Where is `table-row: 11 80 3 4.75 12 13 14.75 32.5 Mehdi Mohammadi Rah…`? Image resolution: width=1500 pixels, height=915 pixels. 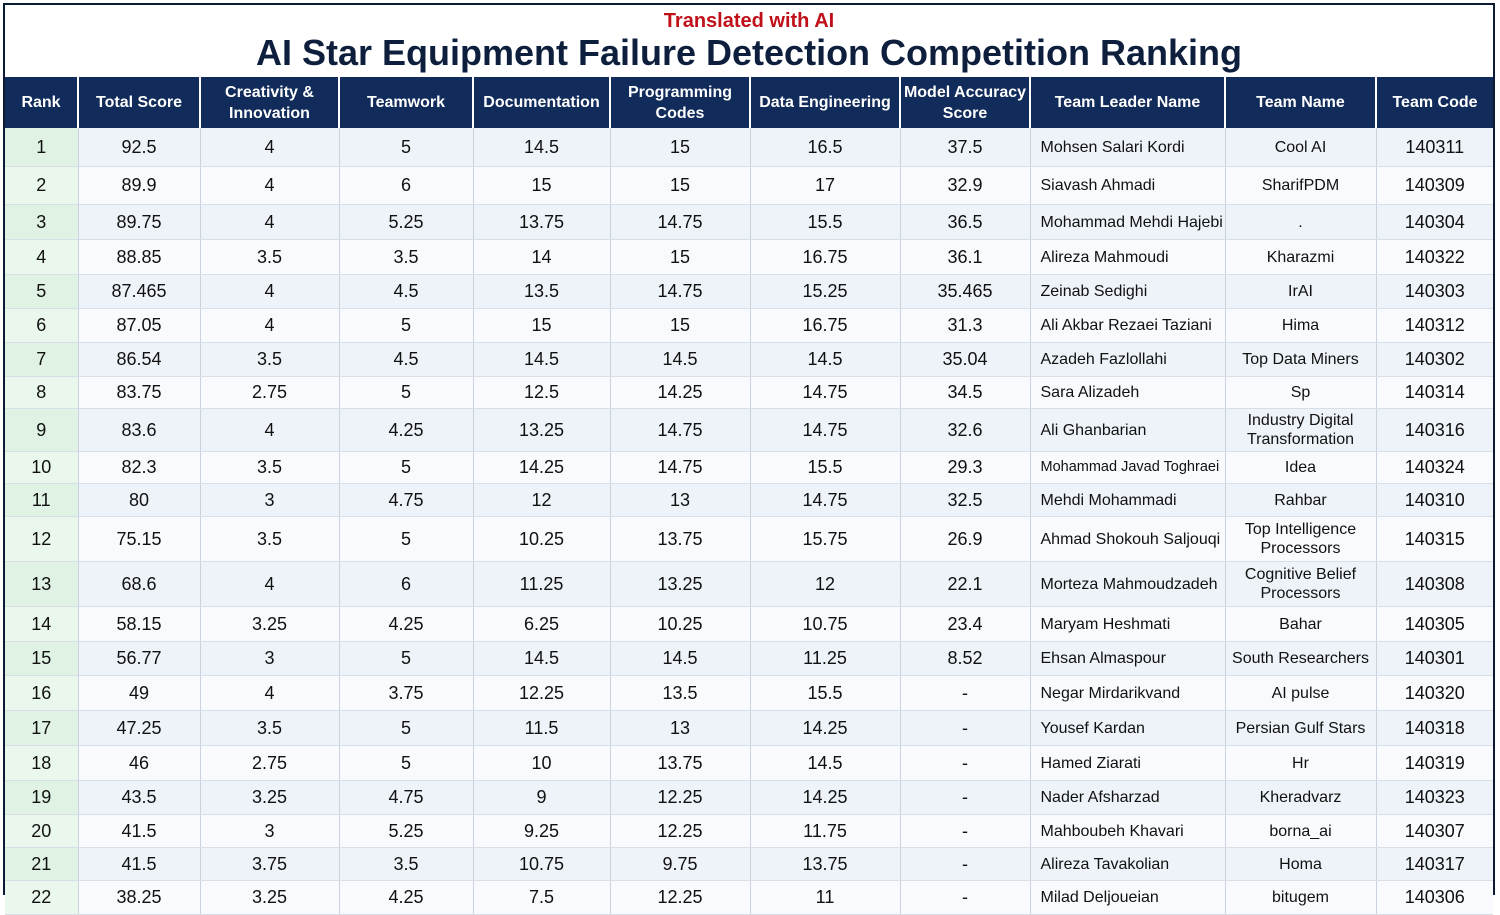 table-row: 11 80 3 4.75 12 13 14.75 32.5 Mehdi Mohammadi Rah… is located at coordinates (749, 500).